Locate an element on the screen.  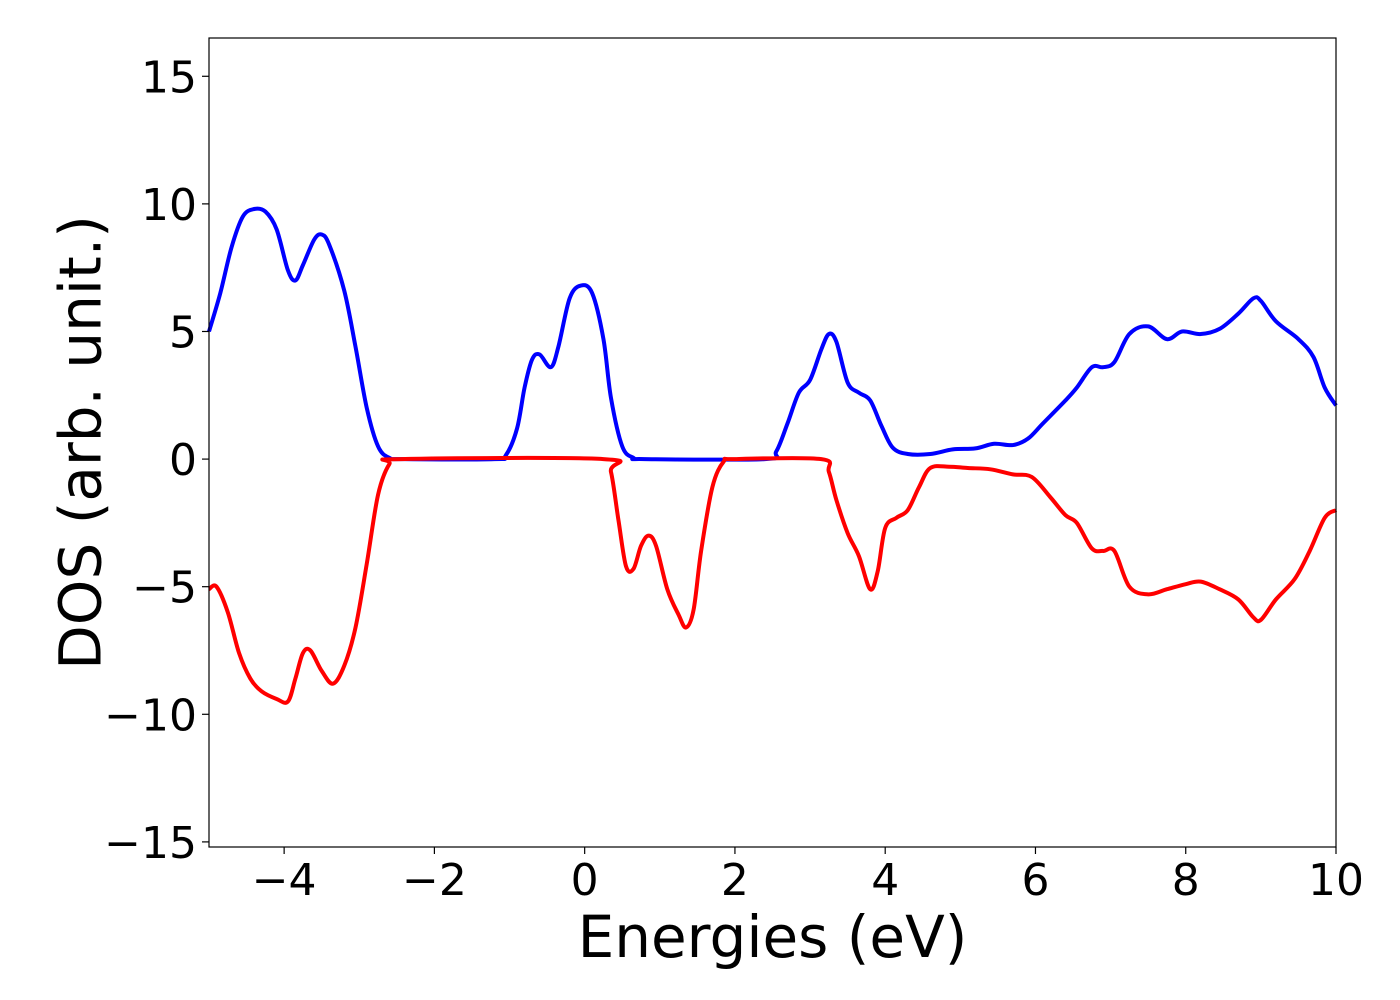
x-tick-label: −2 is located at coordinates (434, 880).